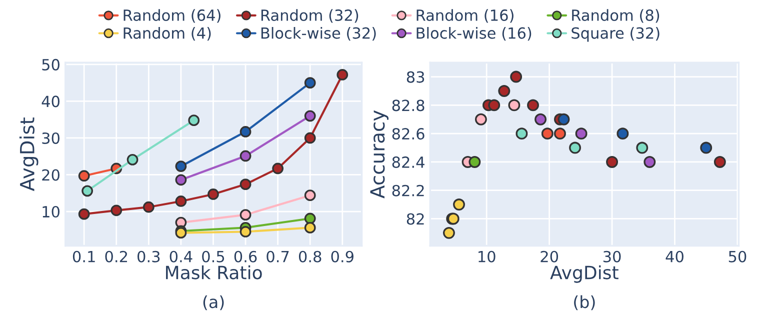  Describe the element at coordinates (318, 34) in the screenshot. I see `legend-label: Block-wise (32)` at that location.